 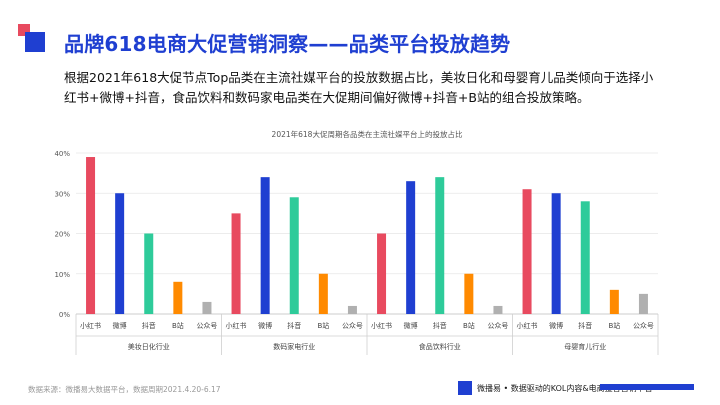 What do you see at coordinates (62, 235) in the screenshot?
I see `y-tick-label: 20%` at bounding box center [62, 235].